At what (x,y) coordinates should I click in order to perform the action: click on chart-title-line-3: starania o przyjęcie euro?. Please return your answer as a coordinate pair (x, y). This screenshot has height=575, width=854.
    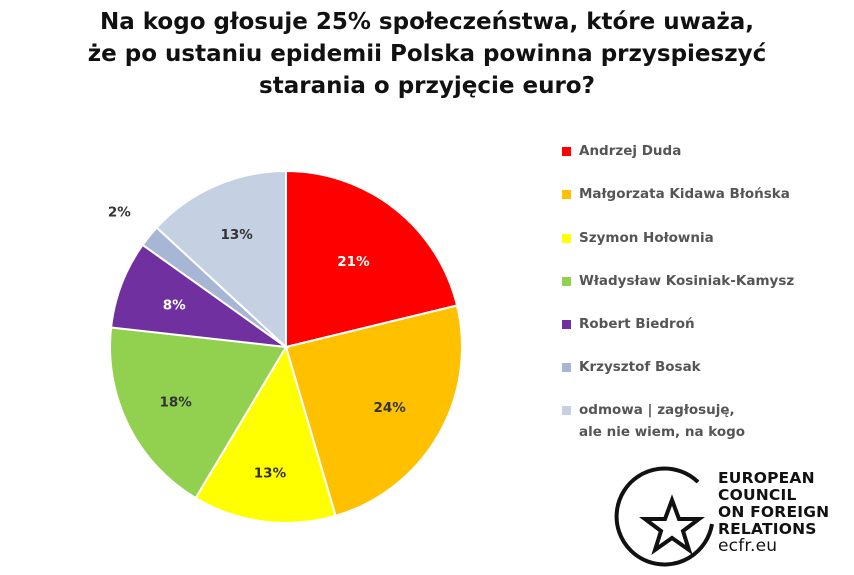
    Looking at the image, I should click on (427, 86).